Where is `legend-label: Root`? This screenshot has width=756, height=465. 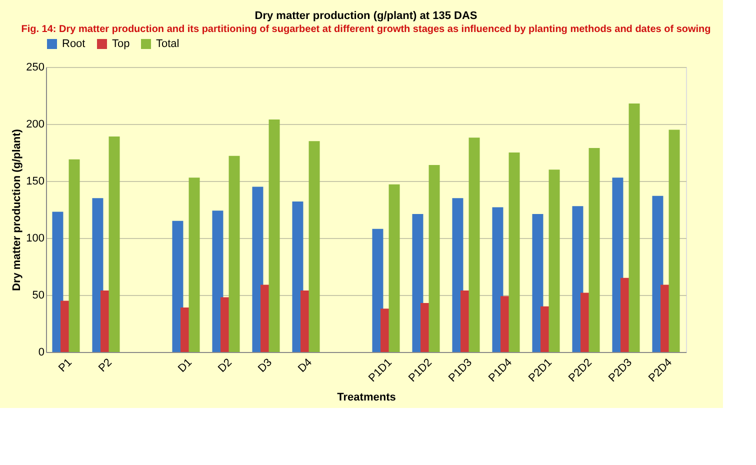
legend-label: Root is located at coordinates (74, 44).